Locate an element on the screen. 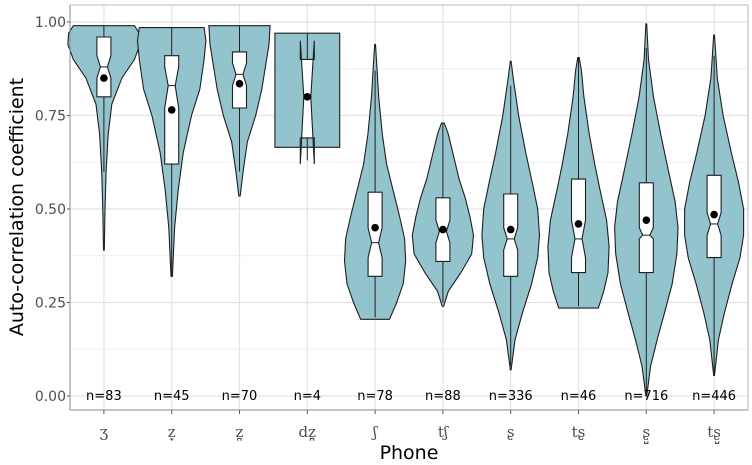 Image resolution: width=752 pixels, height=465 pixels. y-tick-label: 1.00 is located at coordinates (50, 23).